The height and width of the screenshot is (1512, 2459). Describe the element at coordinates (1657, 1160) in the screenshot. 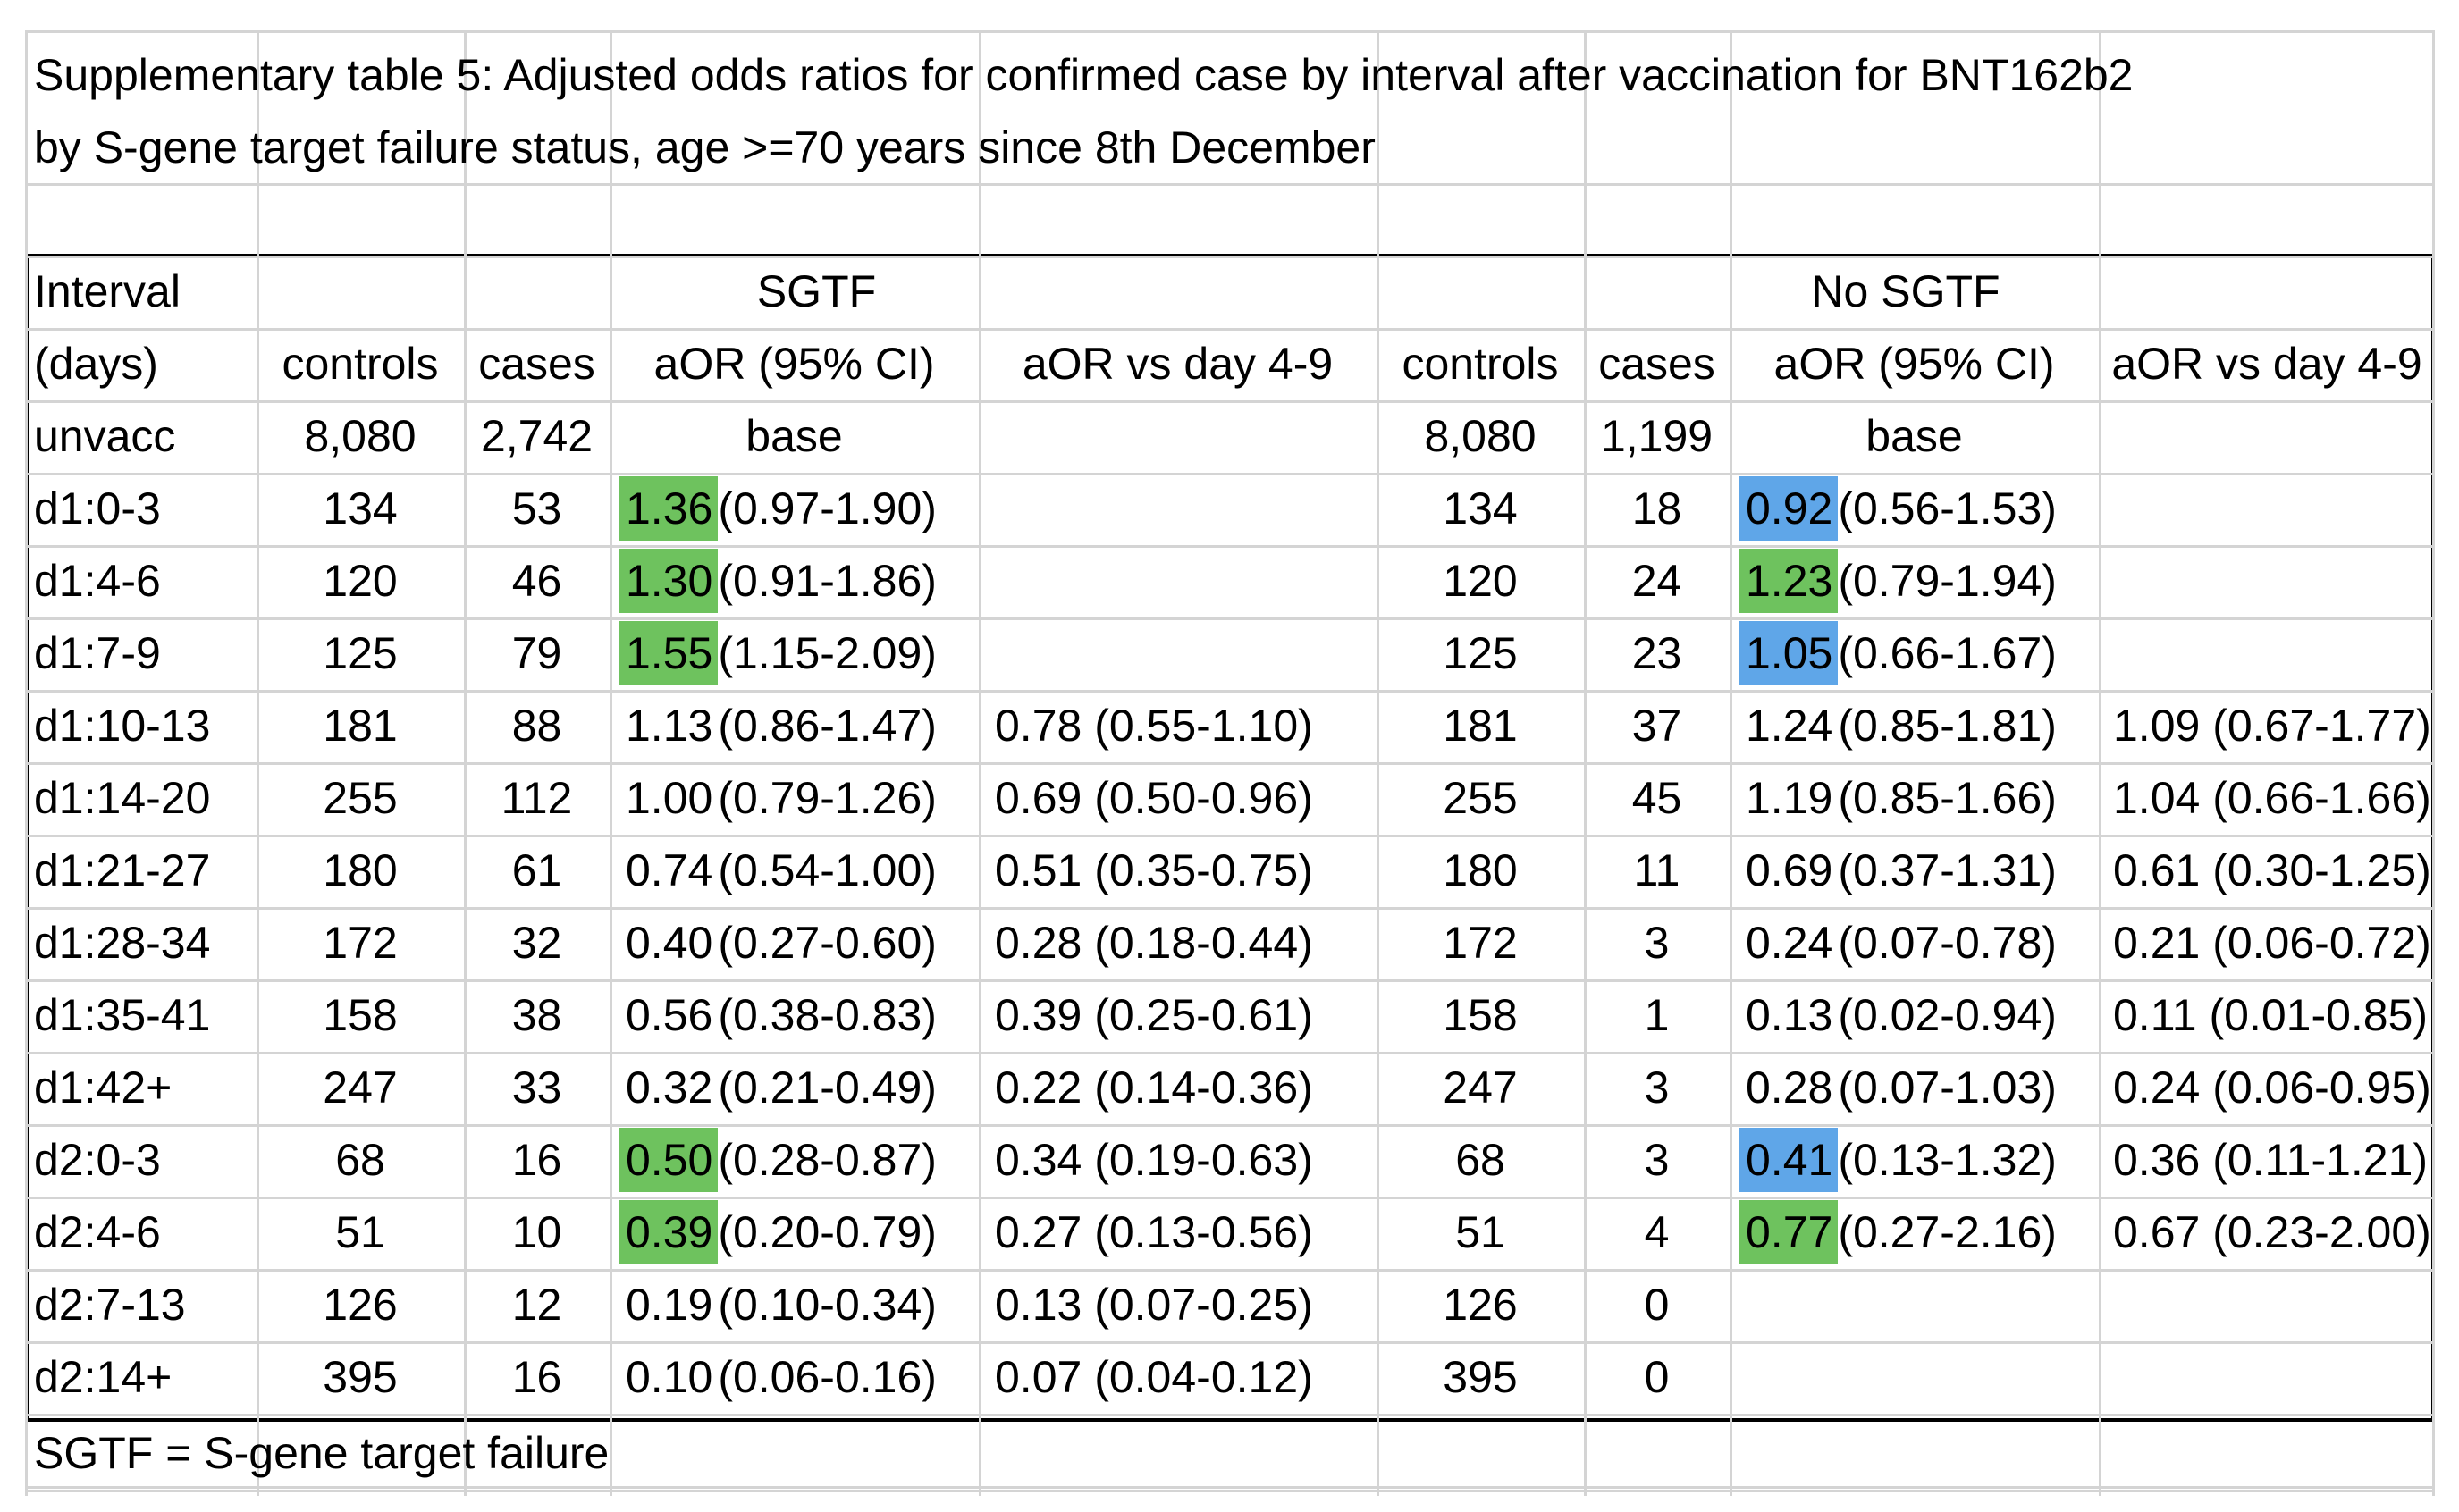

I see `nosgtf-cases-cell: 3` at that location.